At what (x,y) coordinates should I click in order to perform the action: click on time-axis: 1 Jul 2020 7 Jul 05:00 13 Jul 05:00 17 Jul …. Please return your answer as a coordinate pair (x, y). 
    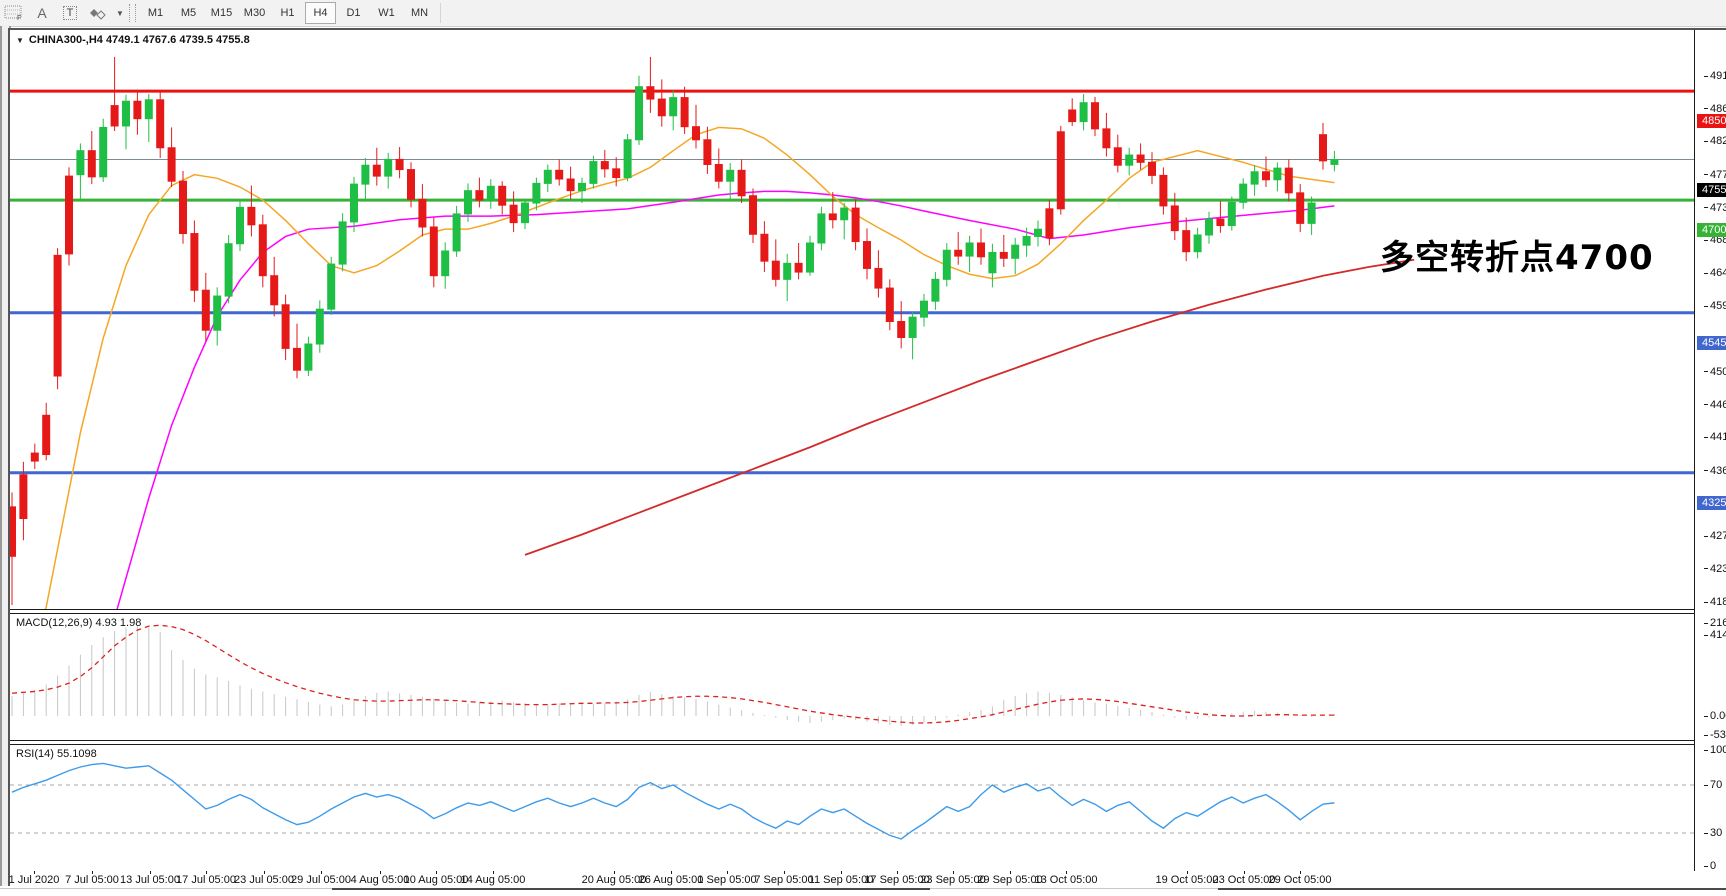
    Looking at the image, I should click on (851, 879).